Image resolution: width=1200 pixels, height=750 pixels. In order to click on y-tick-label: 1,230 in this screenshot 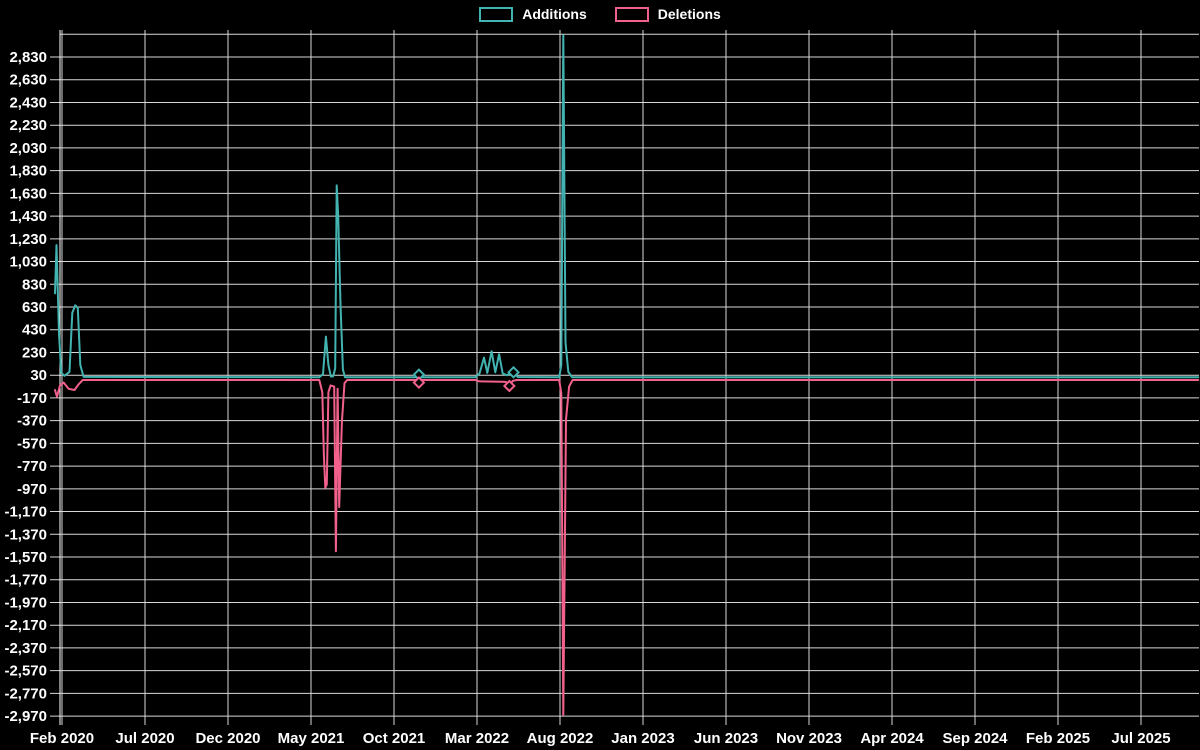, I will do `click(28, 239)`.